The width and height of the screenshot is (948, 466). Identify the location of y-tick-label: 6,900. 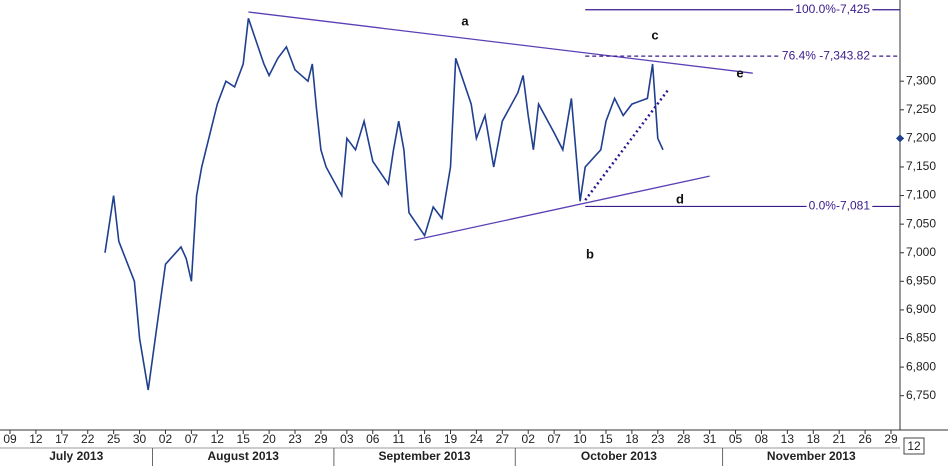
(921, 309).